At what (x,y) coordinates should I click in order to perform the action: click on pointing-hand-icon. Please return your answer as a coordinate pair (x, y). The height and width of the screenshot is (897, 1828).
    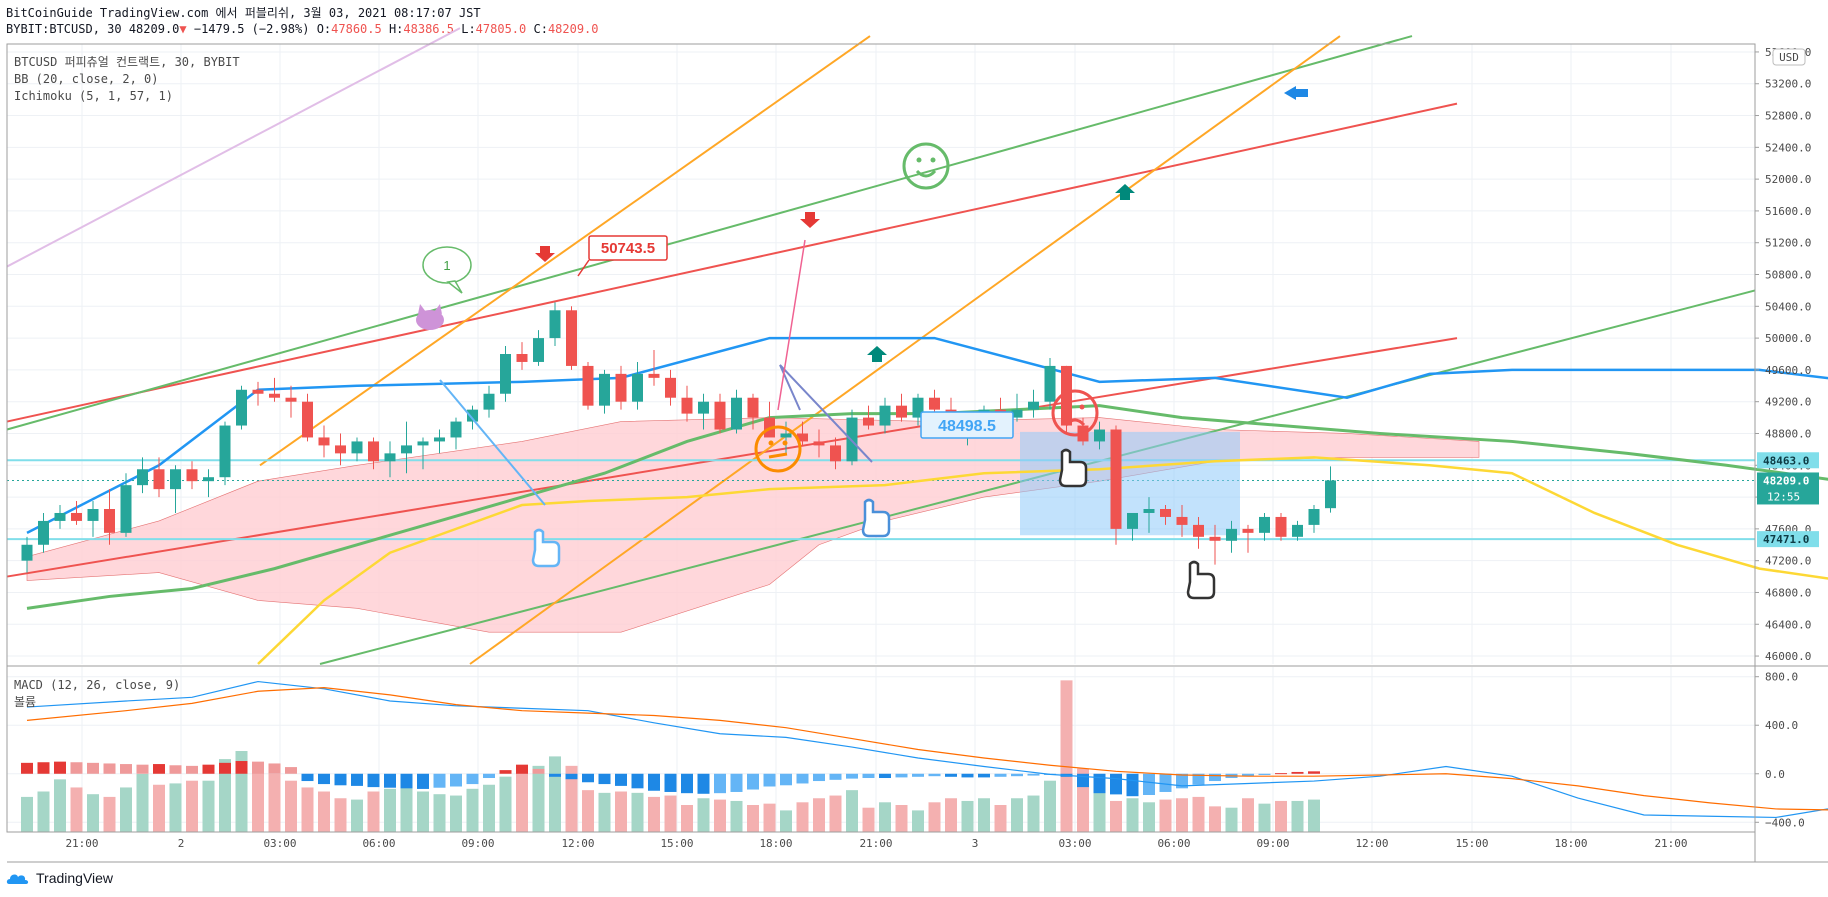
    Looking at the image, I should click on (1201, 580).